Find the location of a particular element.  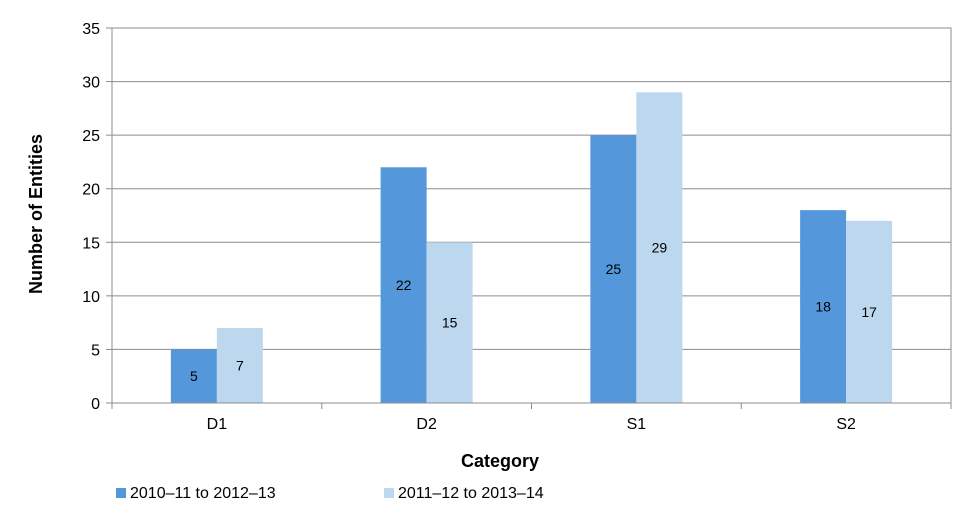

y-tick-label: 15 is located at coordinates (91, 243).